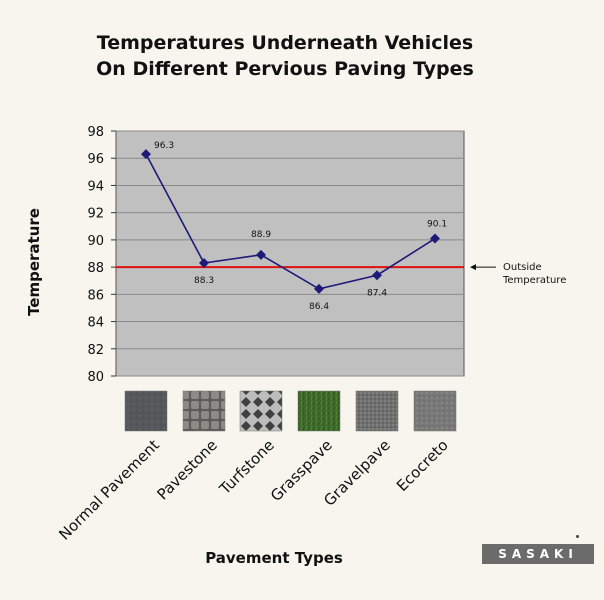 The width and height of the screenshot is (604, 600). I want to click on category-label: Ecocreto, so click(422, 465).